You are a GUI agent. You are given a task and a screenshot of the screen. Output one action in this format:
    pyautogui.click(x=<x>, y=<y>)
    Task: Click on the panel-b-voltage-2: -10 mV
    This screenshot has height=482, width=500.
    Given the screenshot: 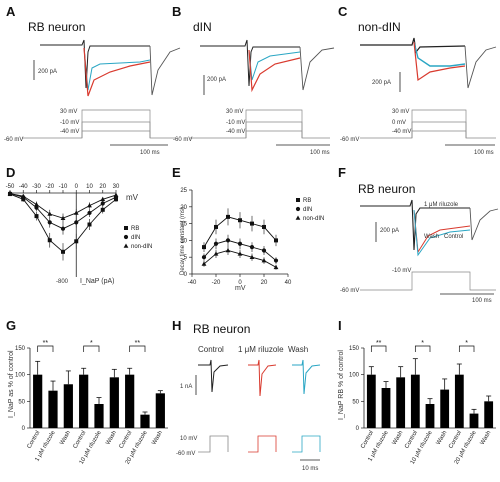 What is the action you would take?
    pyautogui.click(x=235, y=123)
    